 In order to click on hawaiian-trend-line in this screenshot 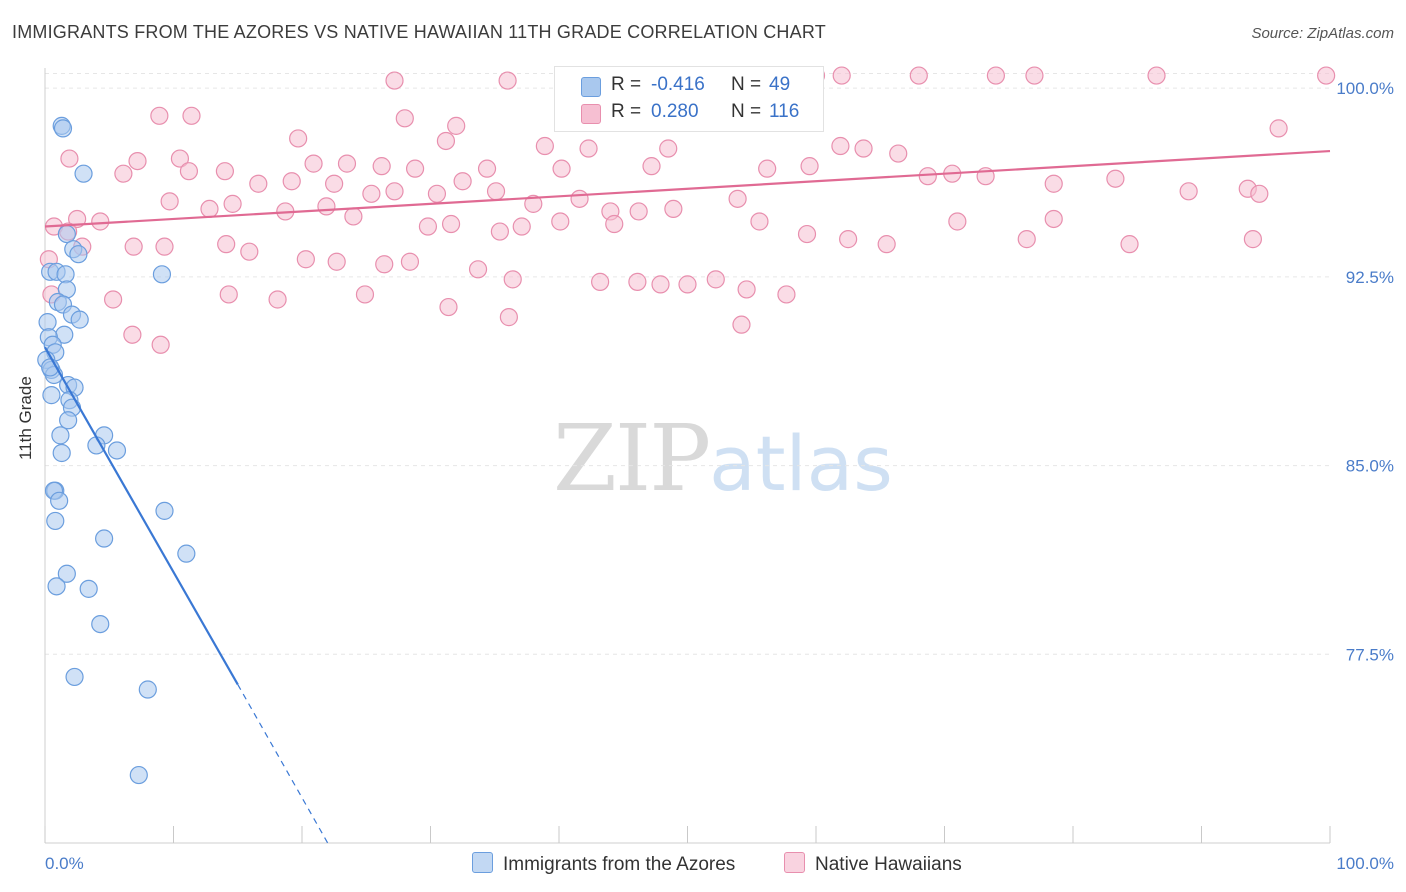, I will do `click(687, 188)`.